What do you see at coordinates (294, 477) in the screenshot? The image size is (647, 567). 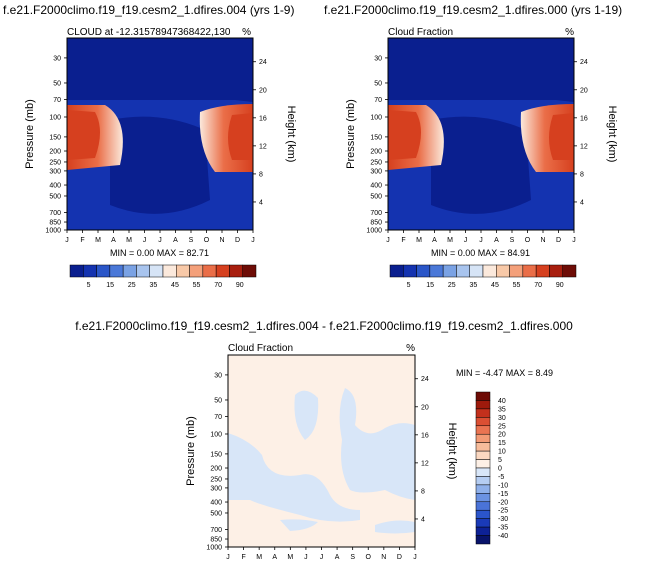 I see `panel-3-negative-region-left` at bounding box center [294, 477].